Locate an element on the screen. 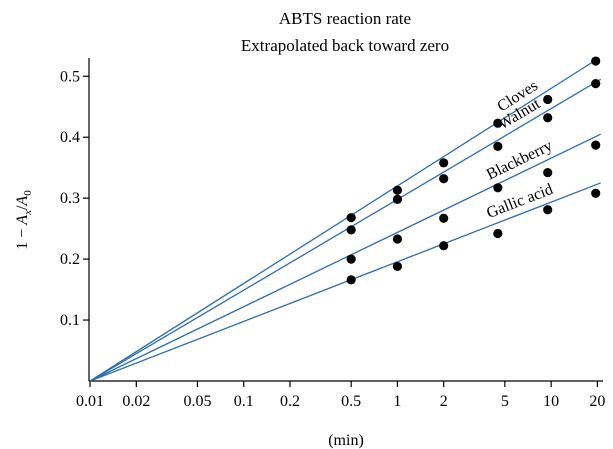  x-tick-label: 0.5 is located at coordinates (351, 401).